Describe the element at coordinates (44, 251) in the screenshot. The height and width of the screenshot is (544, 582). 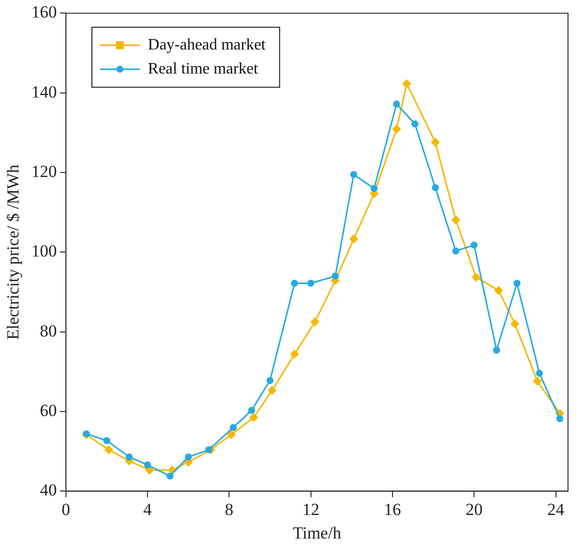
I see `y-tick-label: 100` at that location.